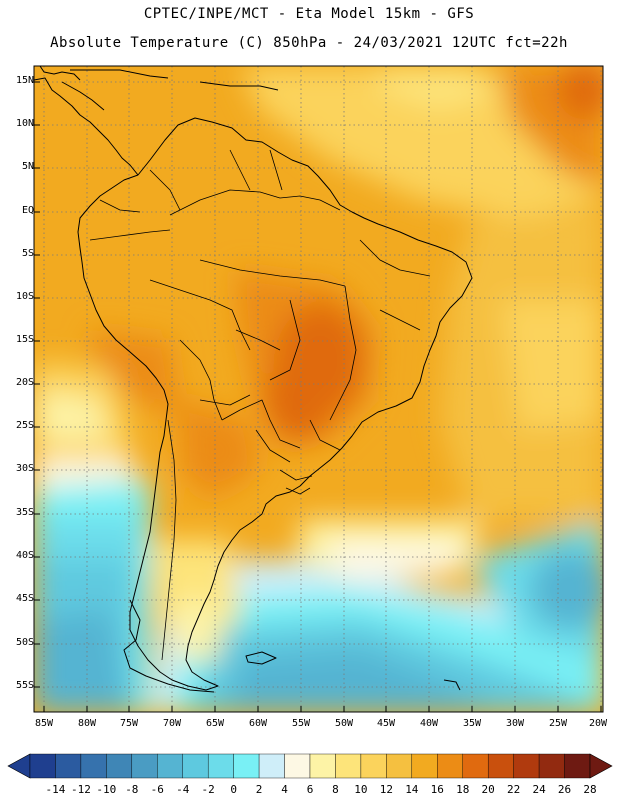 Image resolution: width=618 pixels, height=800 pixels. I want to click on colorbar-label: 14, so click(412, 789).